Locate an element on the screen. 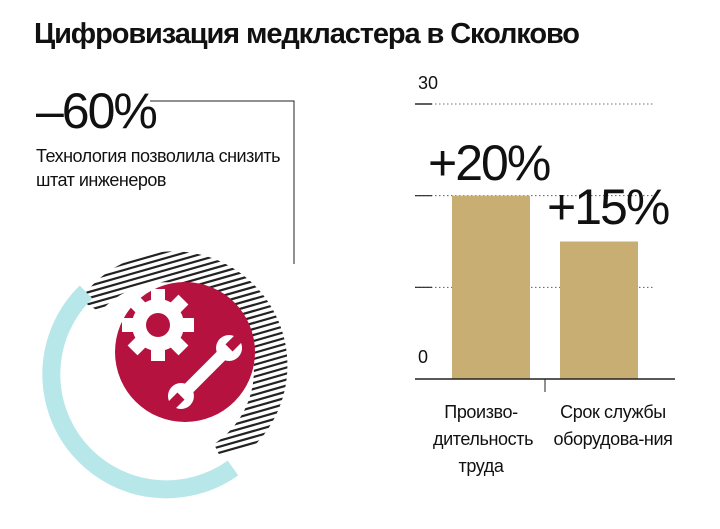 This screenshot has height=529, width=720. y-tick-label-max: 30 is located at coordinates (428, 83).